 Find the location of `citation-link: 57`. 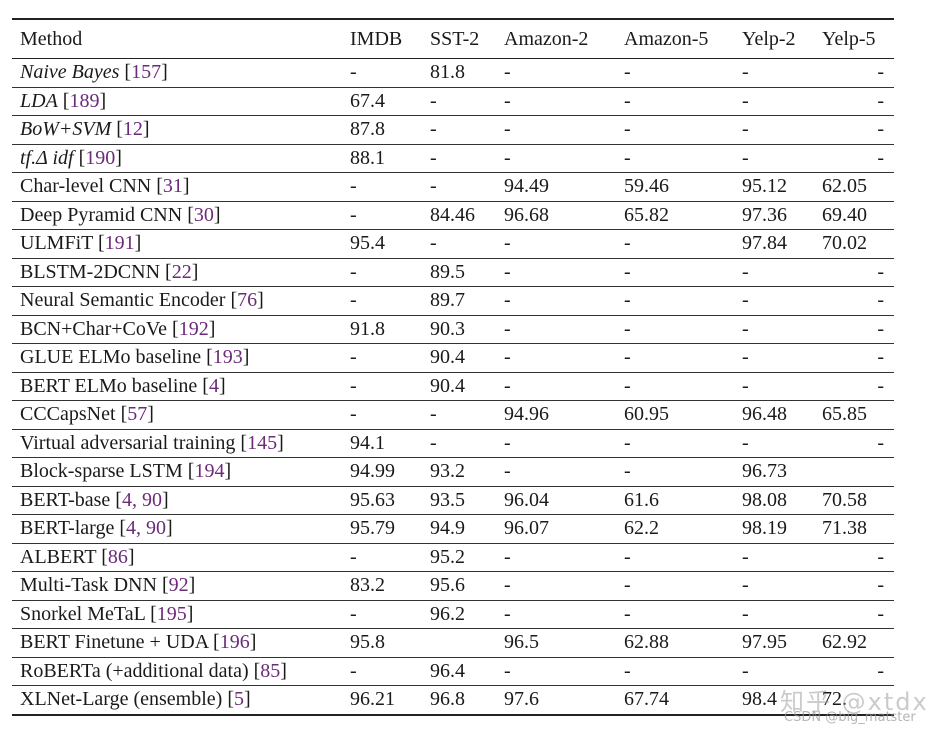

citation-link: 57 is located at coordinates (137, 414).